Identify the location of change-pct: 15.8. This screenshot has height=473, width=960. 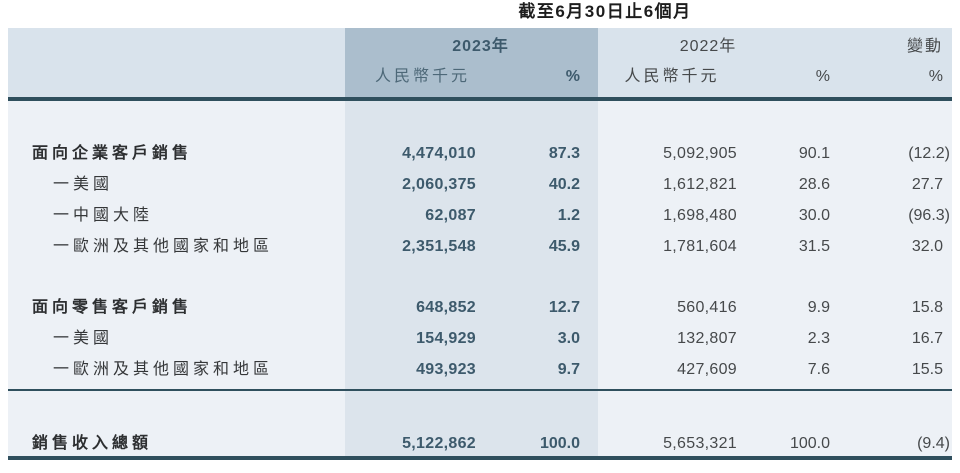
(927, 307).